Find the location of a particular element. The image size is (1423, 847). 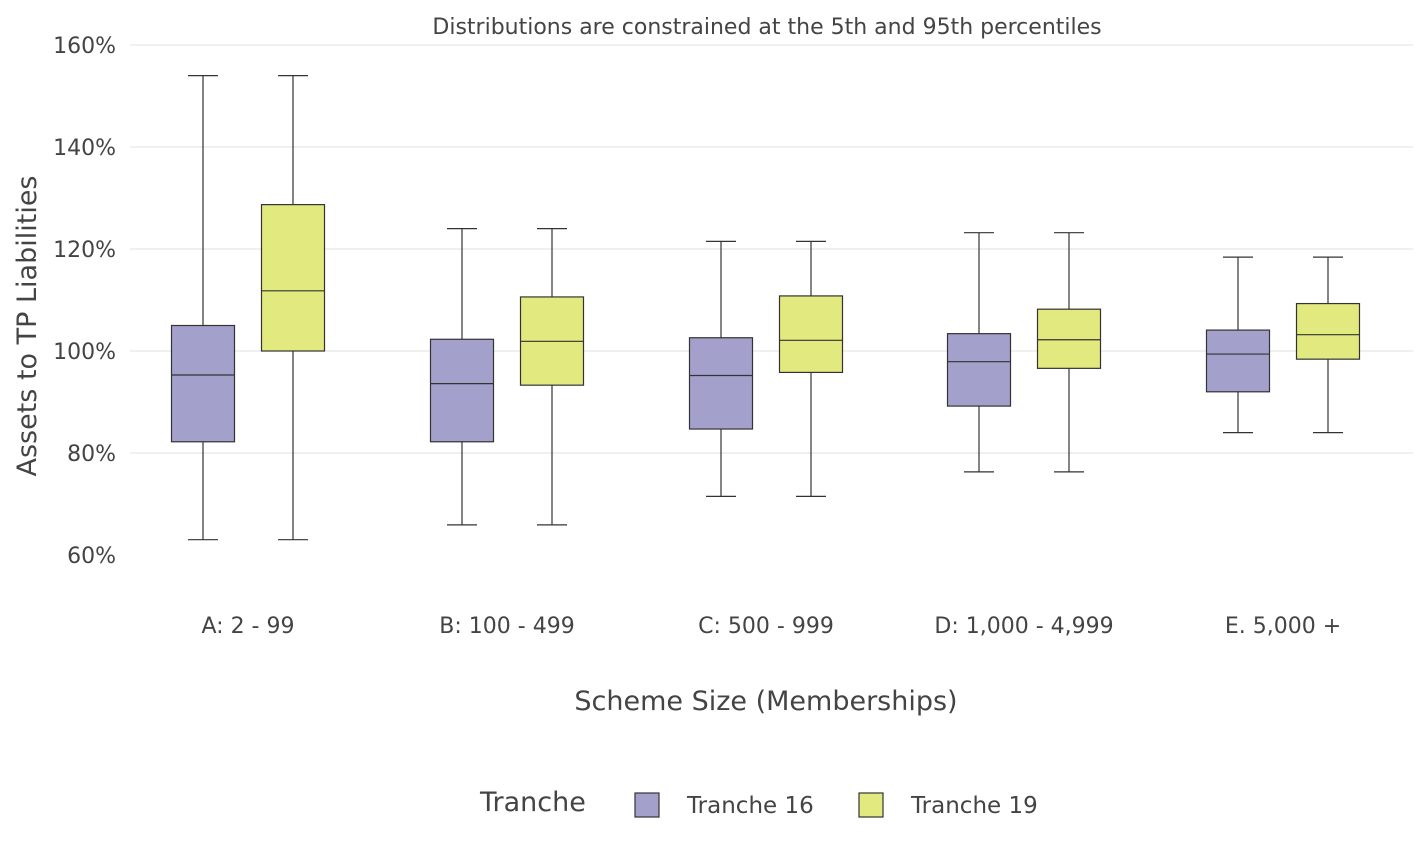

y-tick-label: 60% is located at coordinates (91, 556).